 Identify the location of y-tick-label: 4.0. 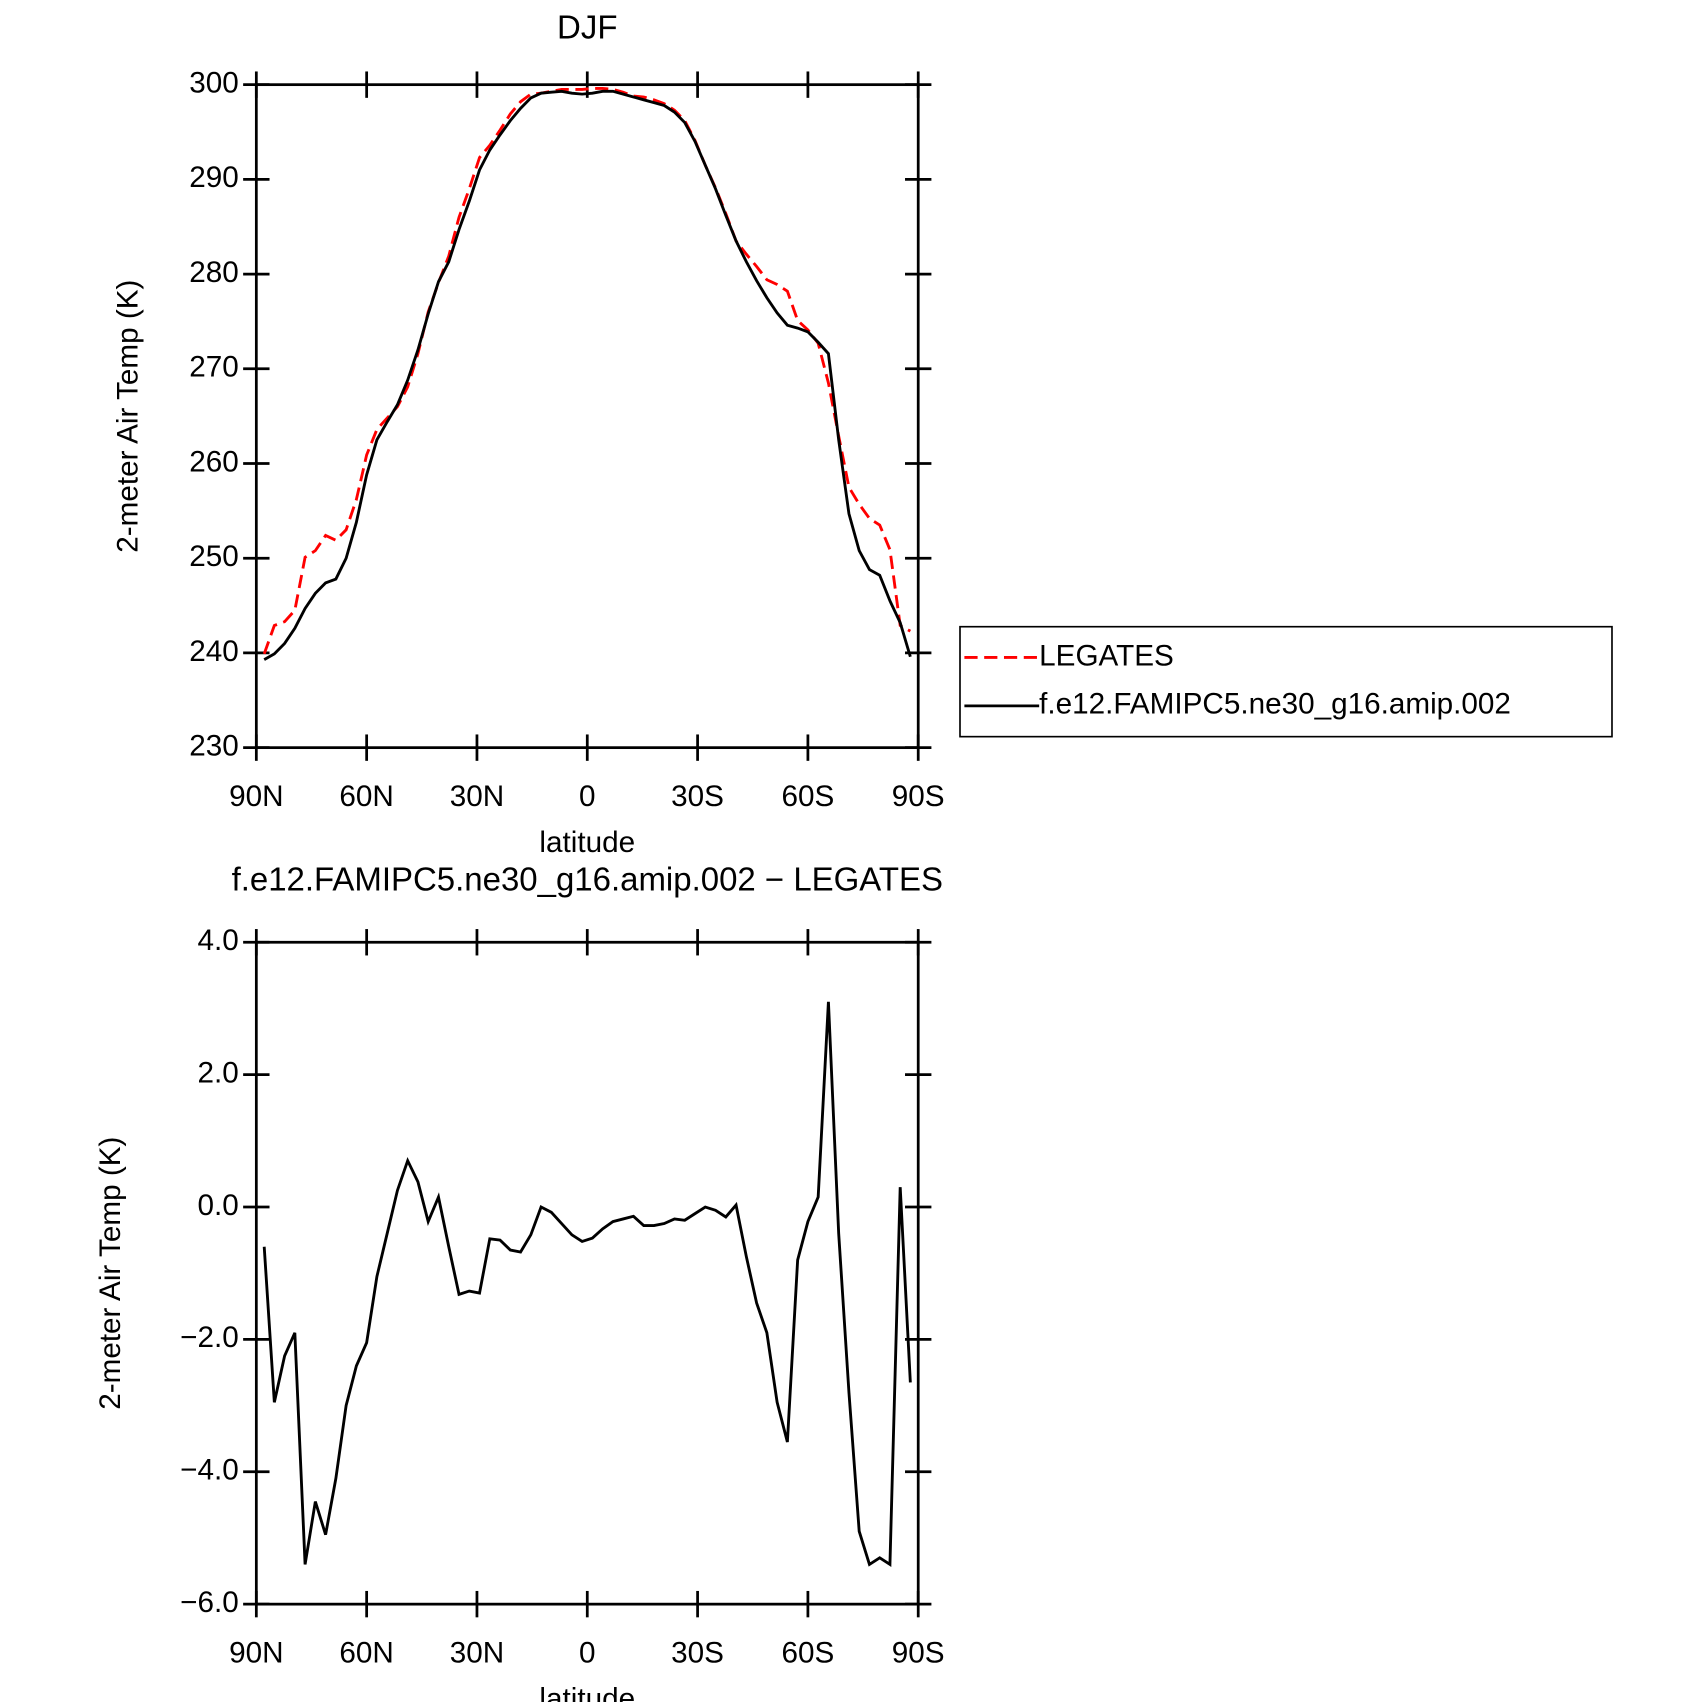
(217, 940).